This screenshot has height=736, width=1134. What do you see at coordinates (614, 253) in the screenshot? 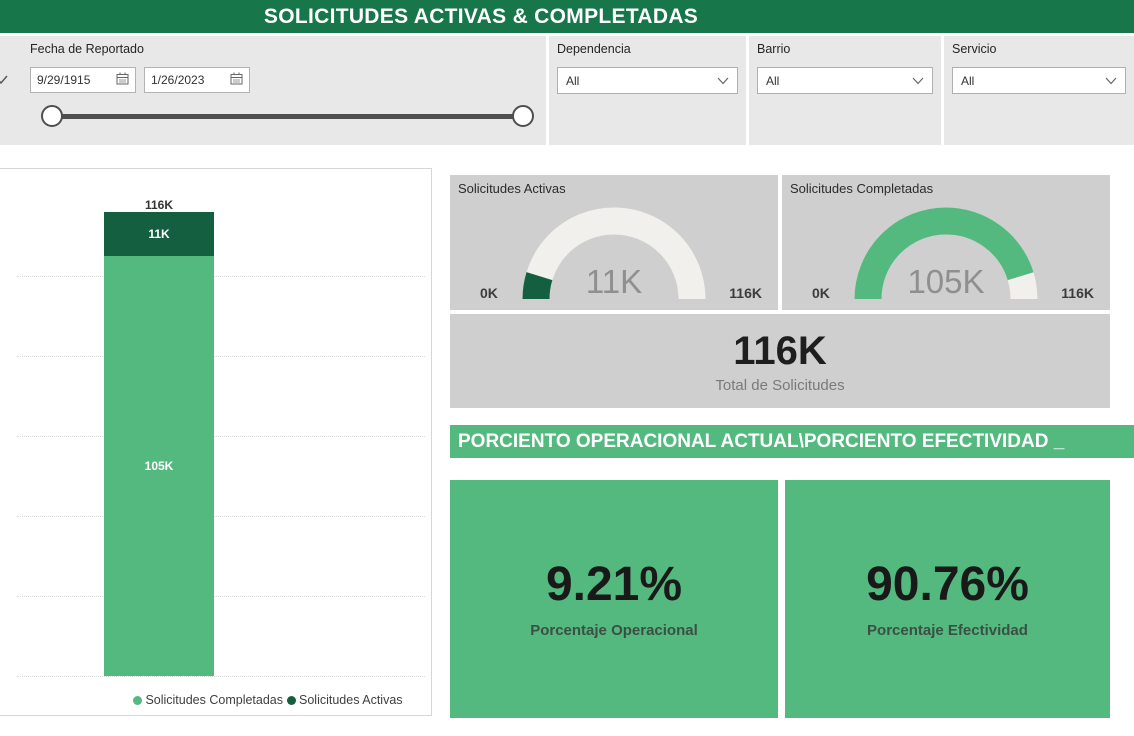
I see `gauge-arc: 11K` at bounding box center [614, 253].